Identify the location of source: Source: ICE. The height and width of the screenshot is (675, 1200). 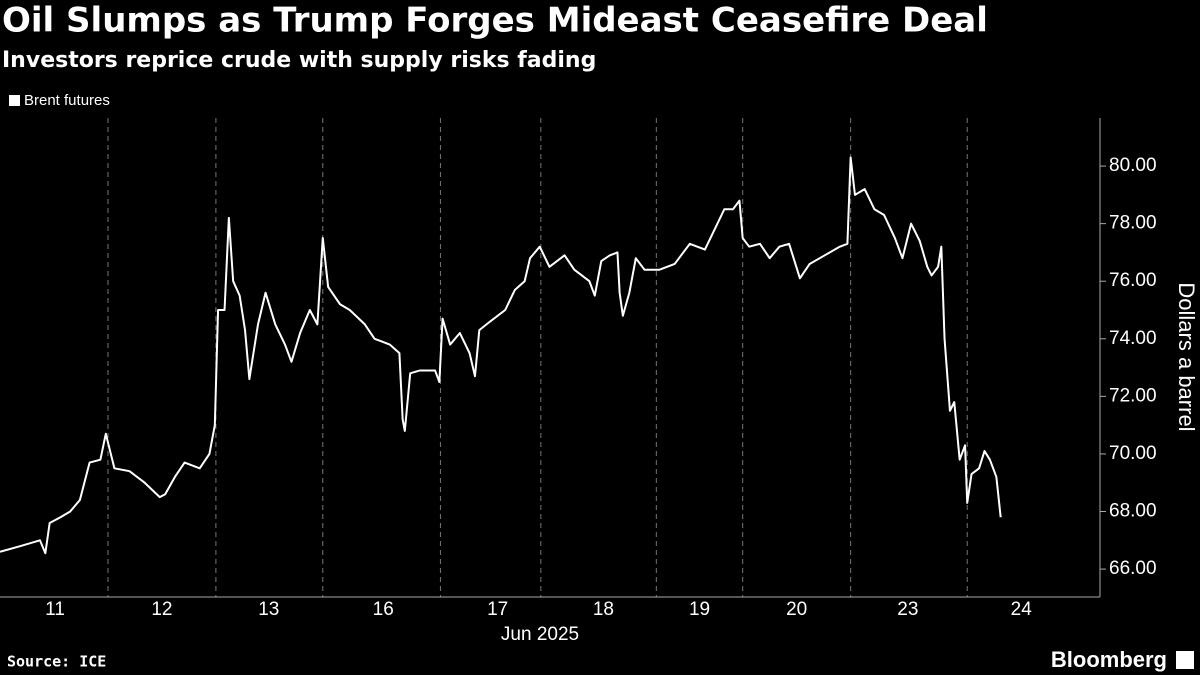
(56, 662).